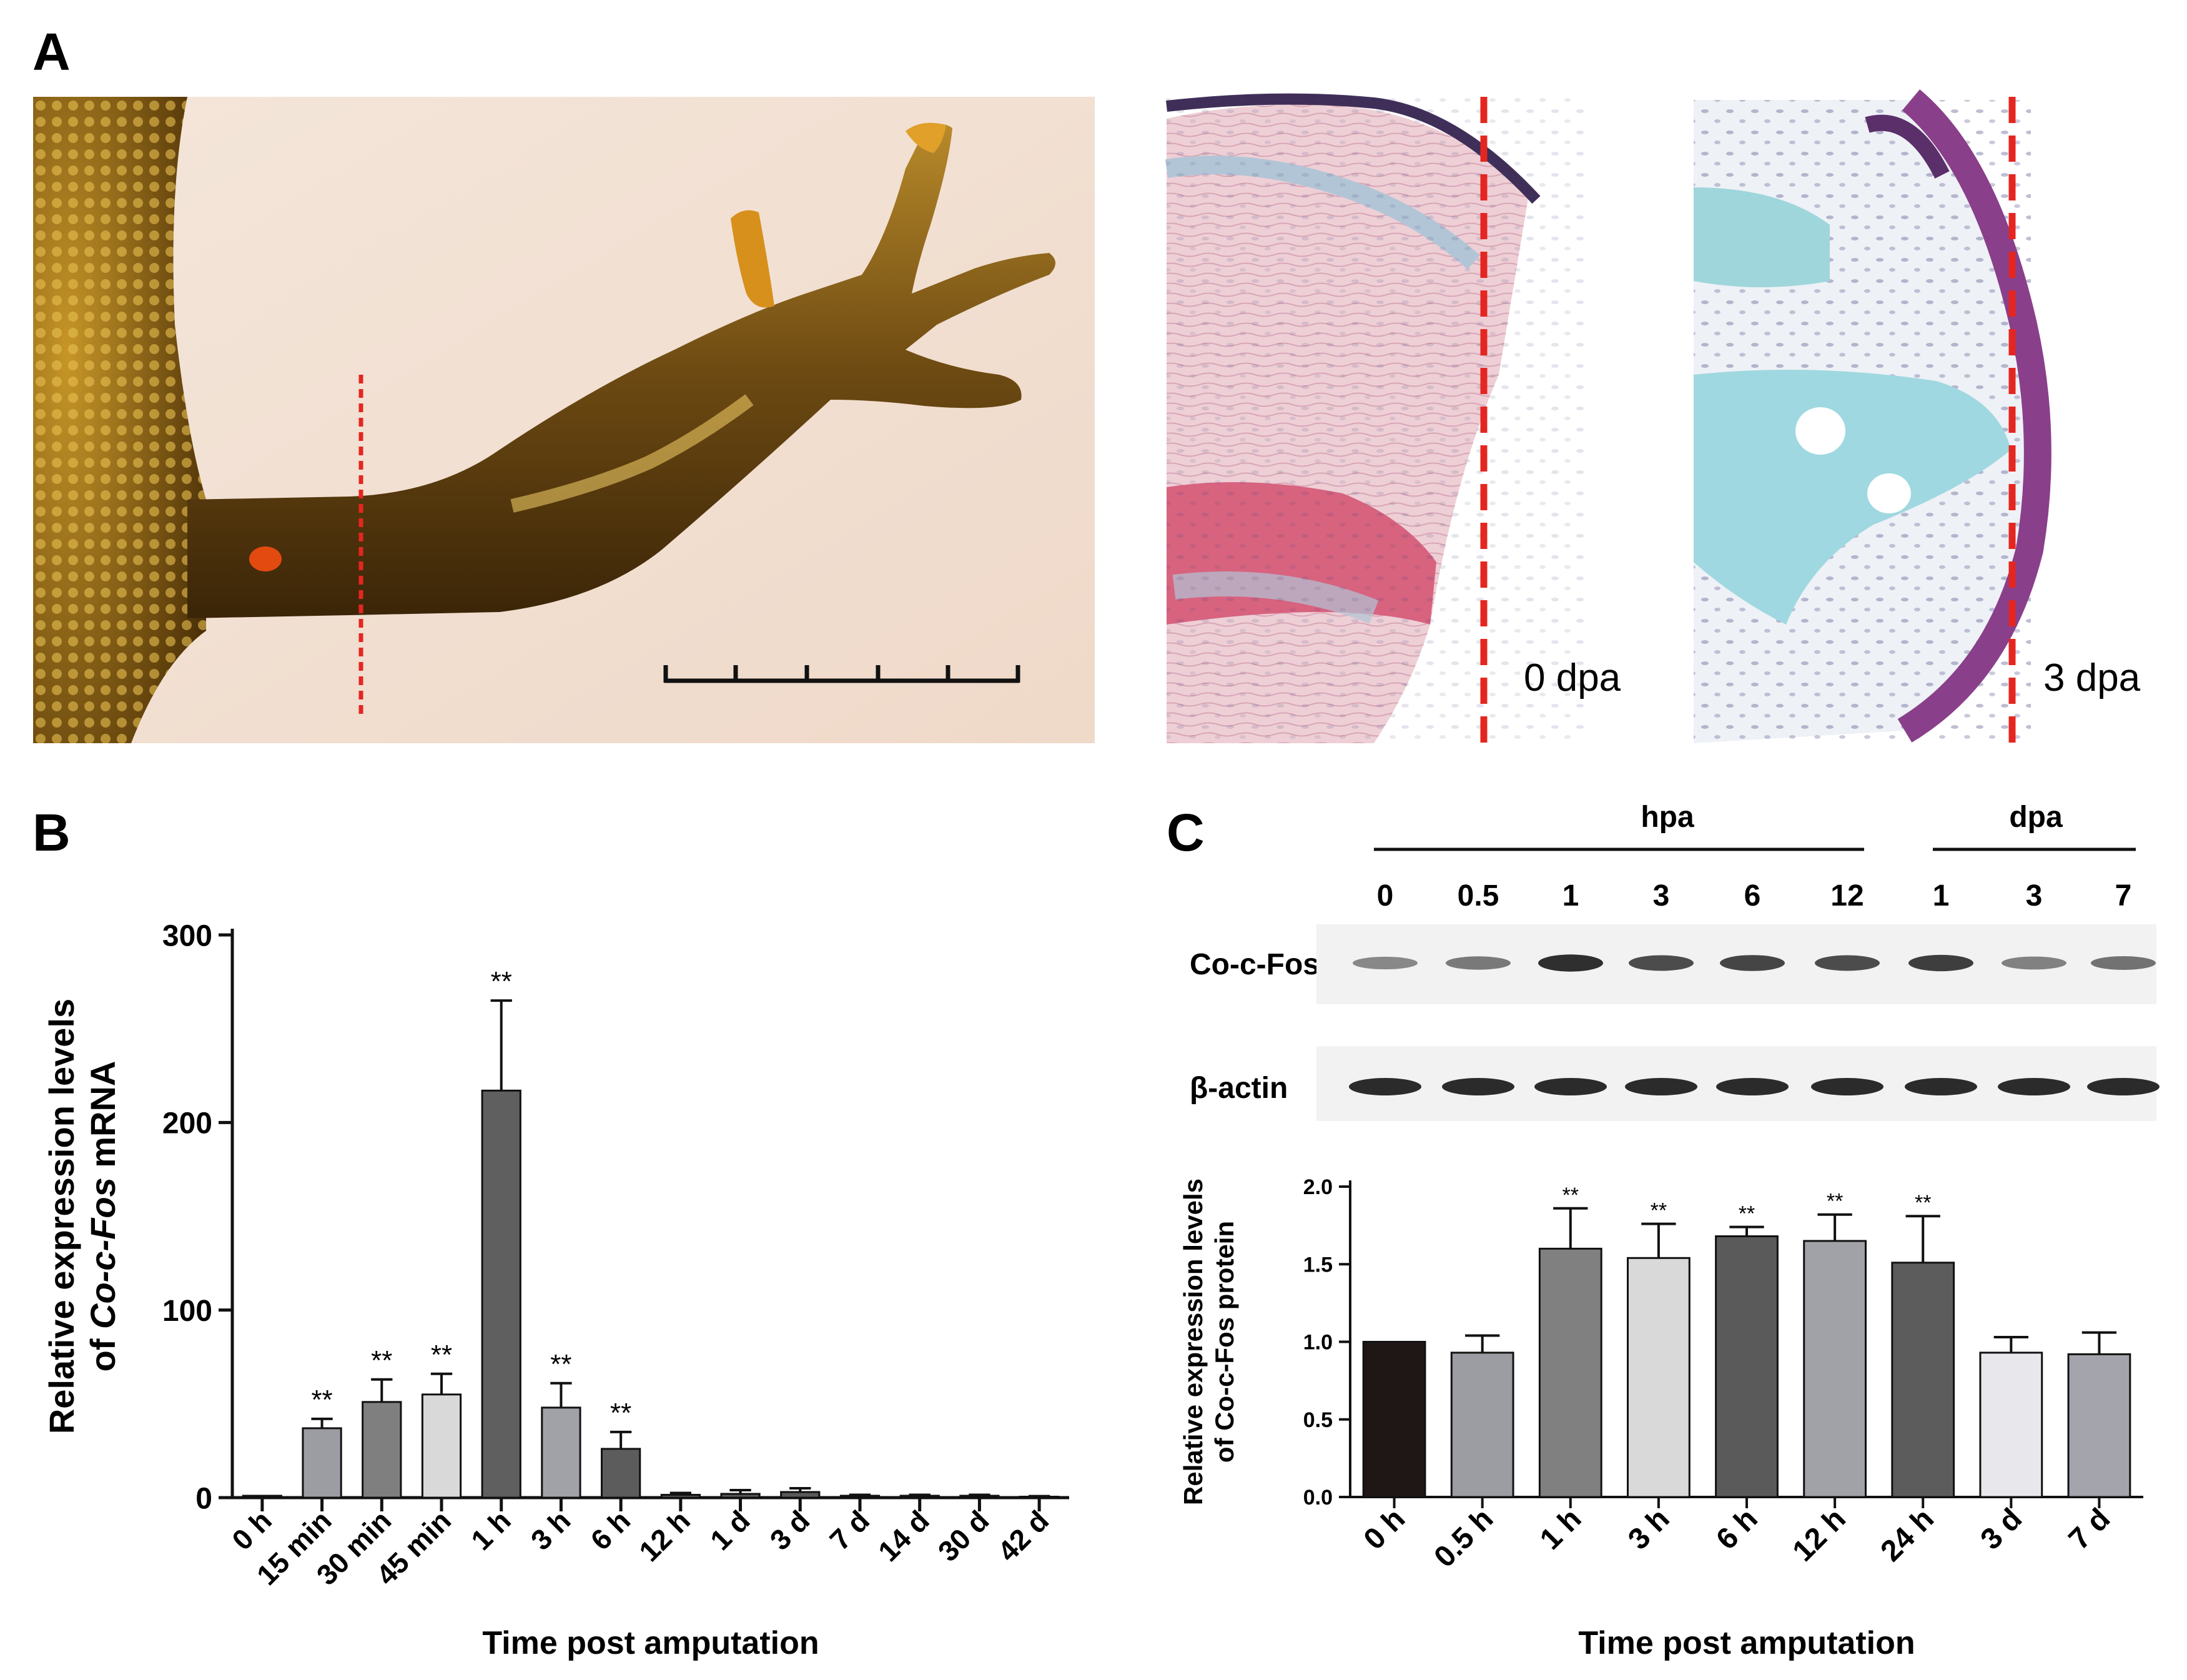 This screenshot has height=1680, width=2187. I want to click on lane-label: 6, so click(1753, 896).